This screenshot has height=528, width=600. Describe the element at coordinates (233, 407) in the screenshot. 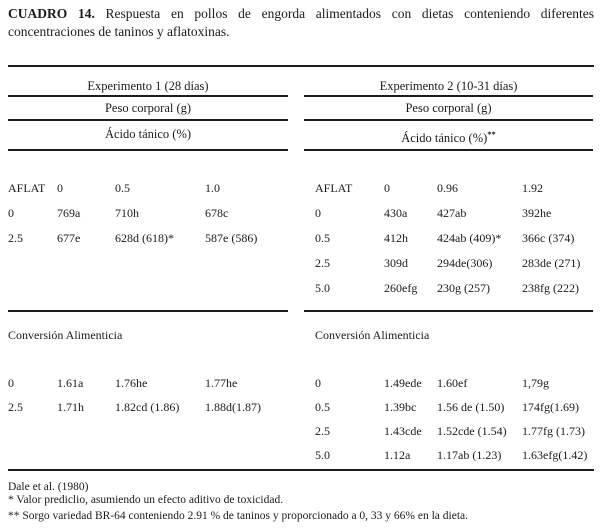

I see `table-cell: 1.88d(1.87)` at that location.